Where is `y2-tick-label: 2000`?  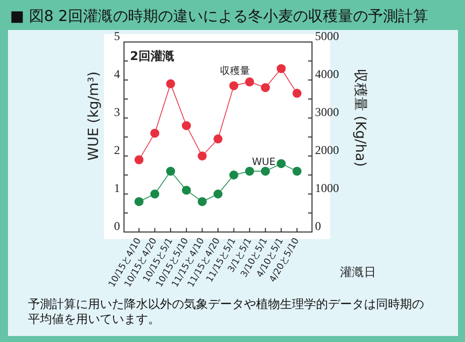 y2-tick-label: 2000 is located at coordinates (327, 150).